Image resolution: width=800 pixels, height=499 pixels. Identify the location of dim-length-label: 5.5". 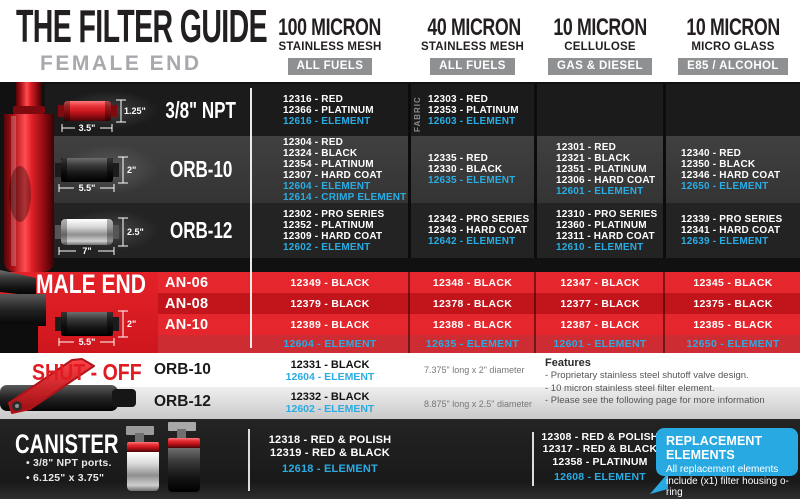
(87, 188).